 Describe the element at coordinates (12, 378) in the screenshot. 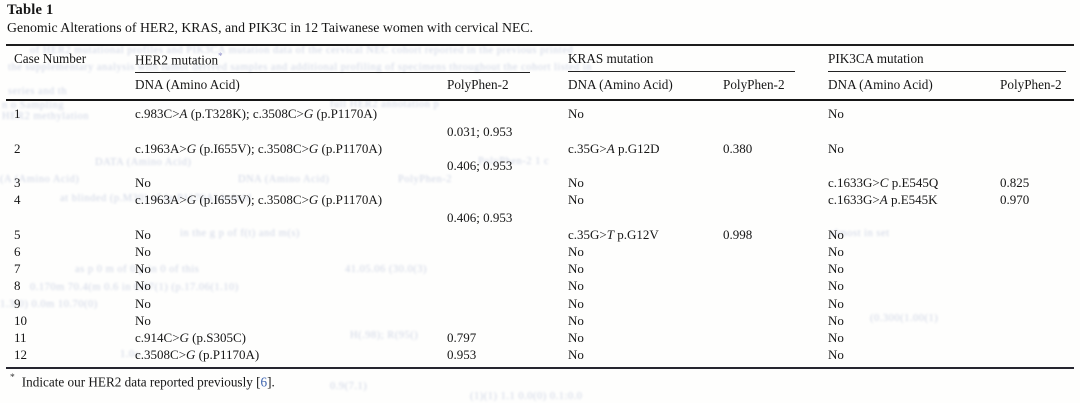

I see `footnote-marker: *` at that location.